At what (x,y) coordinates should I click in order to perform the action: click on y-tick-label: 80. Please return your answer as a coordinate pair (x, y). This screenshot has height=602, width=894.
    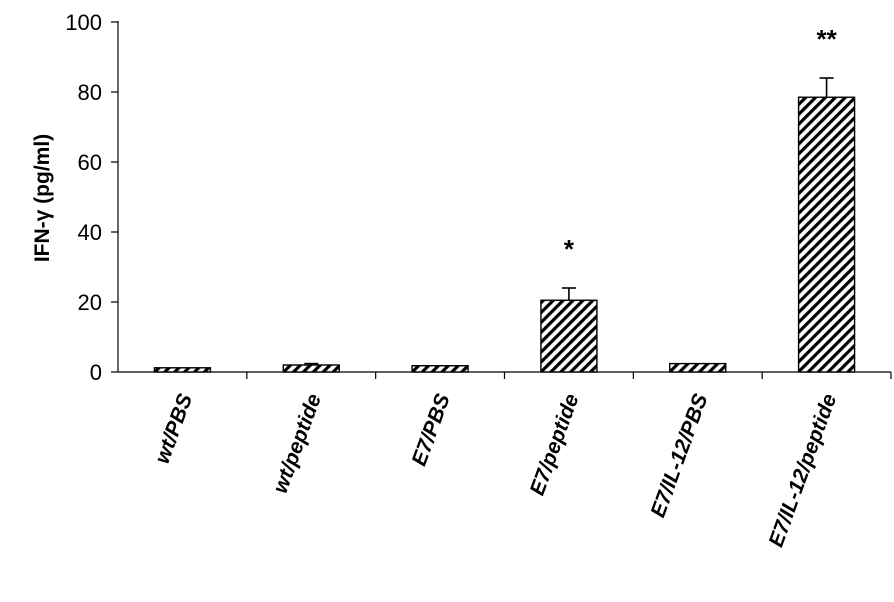
    Looking at the image, I should click on (90, 92).